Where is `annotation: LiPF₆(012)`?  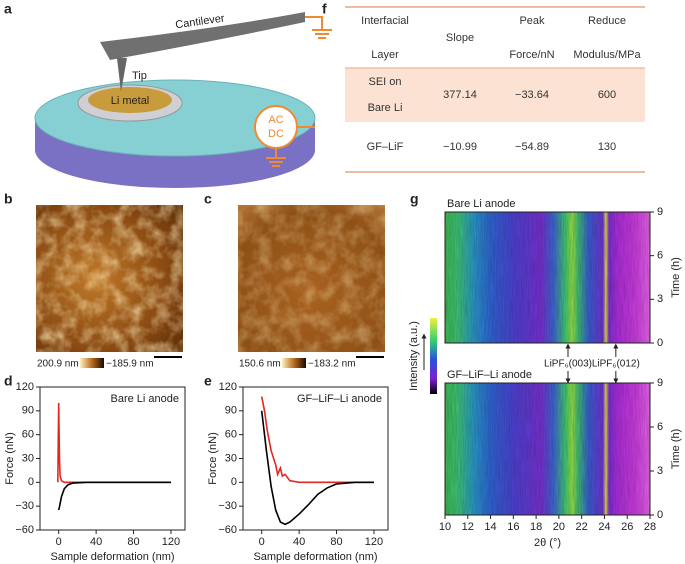
annotation: LiPF₆(012) is located at coordinates (616, 364).